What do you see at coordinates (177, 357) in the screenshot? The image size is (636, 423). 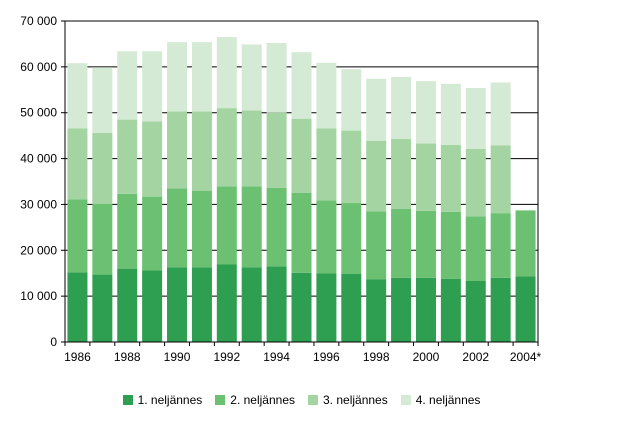 I see `x-tick-label: 1990` at bounding box center [177, 357].